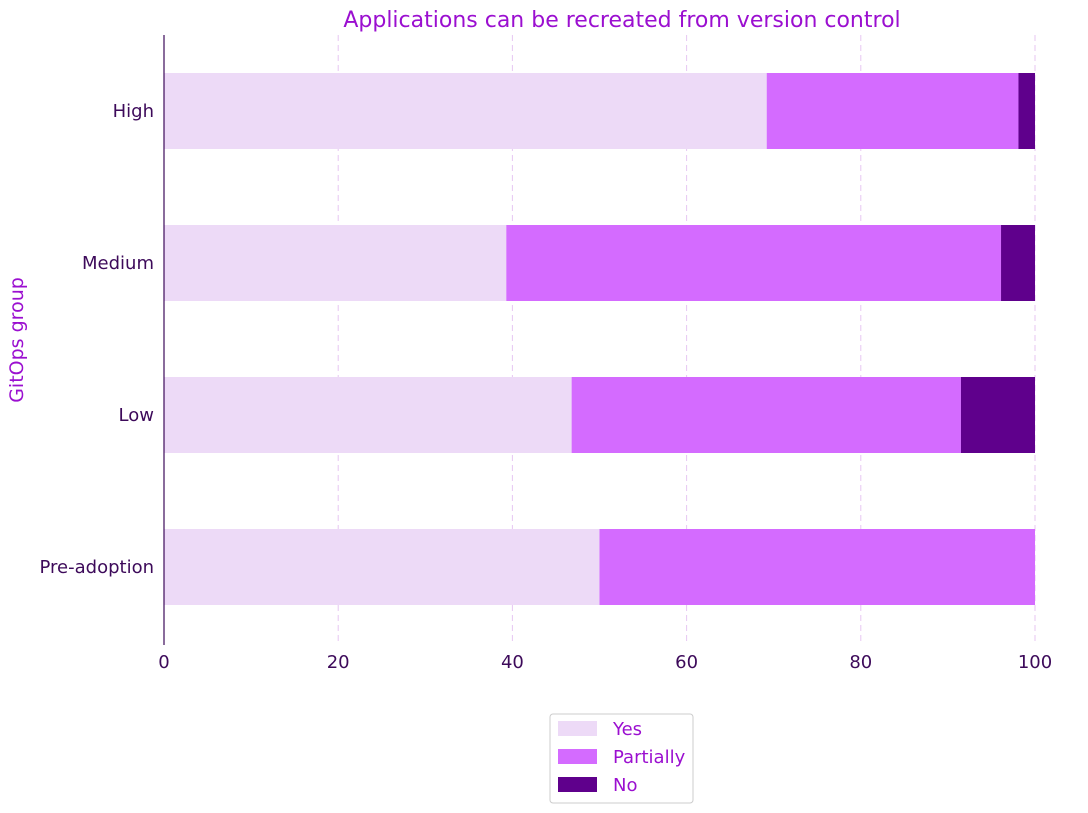 The width and height of the screenshot is (1088, 813). I want to click on y-tick-label: High, so click(133, 111).